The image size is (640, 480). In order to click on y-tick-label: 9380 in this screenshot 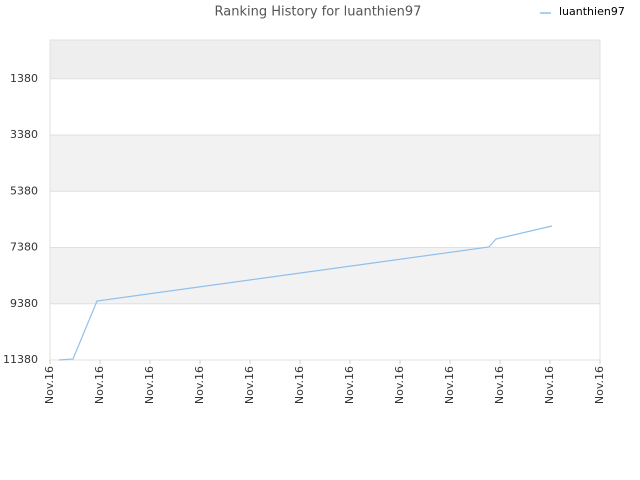, I will do `click(24, 303)`.